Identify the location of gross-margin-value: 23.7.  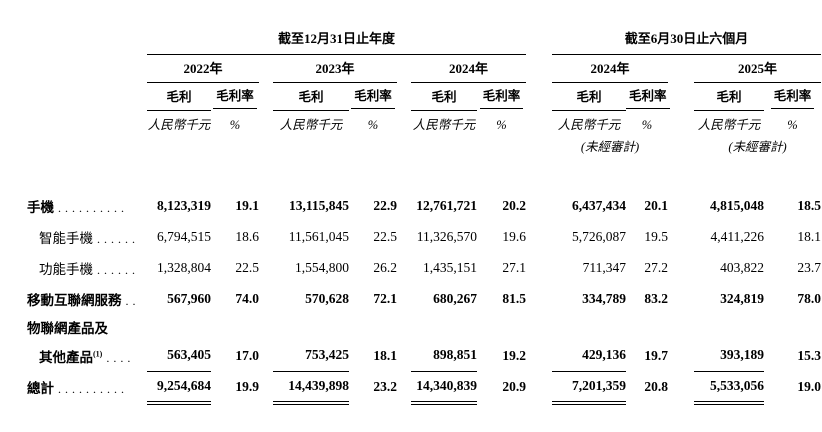
(809, 267).